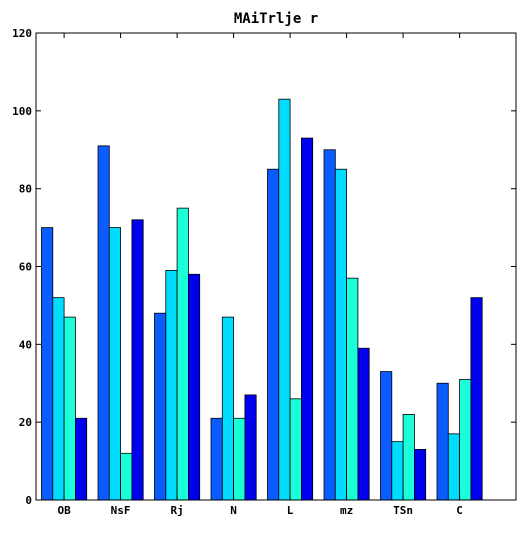 The image size is (528, 533). What do you see at coordinates (25, 422) in the screenshot?
I see `y-tick-label: 20` at bounding box center [25, 422].